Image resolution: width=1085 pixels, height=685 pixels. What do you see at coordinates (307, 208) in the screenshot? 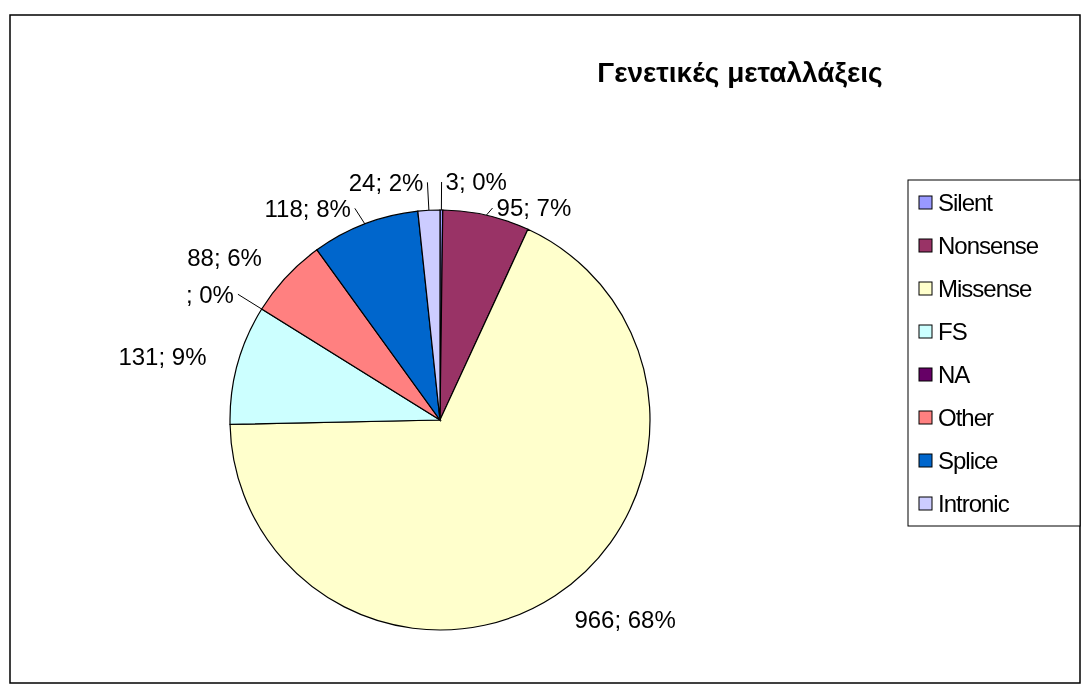
I see `data-label: 118; 8%` at bounding box center [307, 208].